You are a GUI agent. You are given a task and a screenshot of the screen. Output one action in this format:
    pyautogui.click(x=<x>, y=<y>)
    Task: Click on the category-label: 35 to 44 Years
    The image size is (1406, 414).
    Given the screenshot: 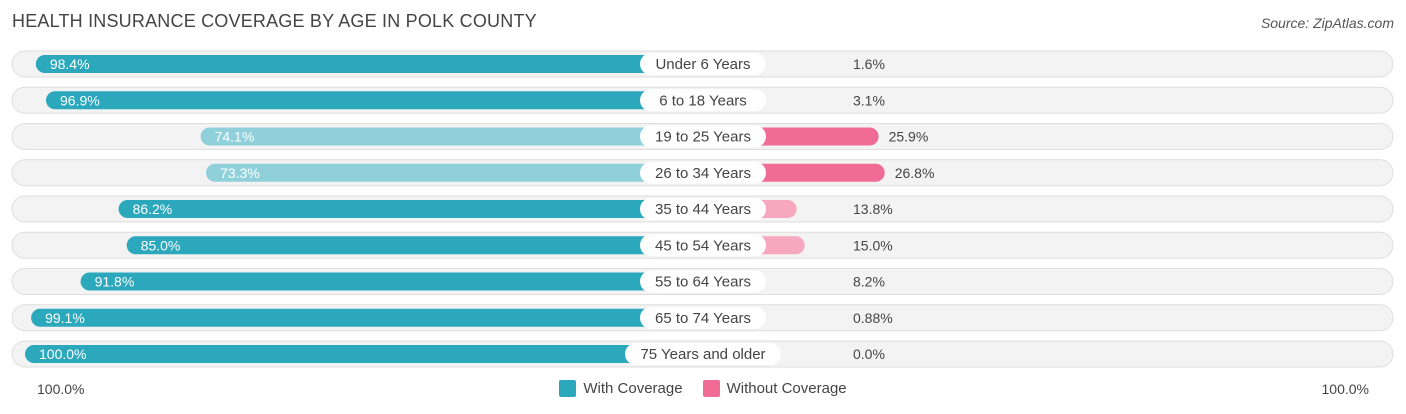 What is the action you would take?
    pyautogui.click(x=703, y=209)
    